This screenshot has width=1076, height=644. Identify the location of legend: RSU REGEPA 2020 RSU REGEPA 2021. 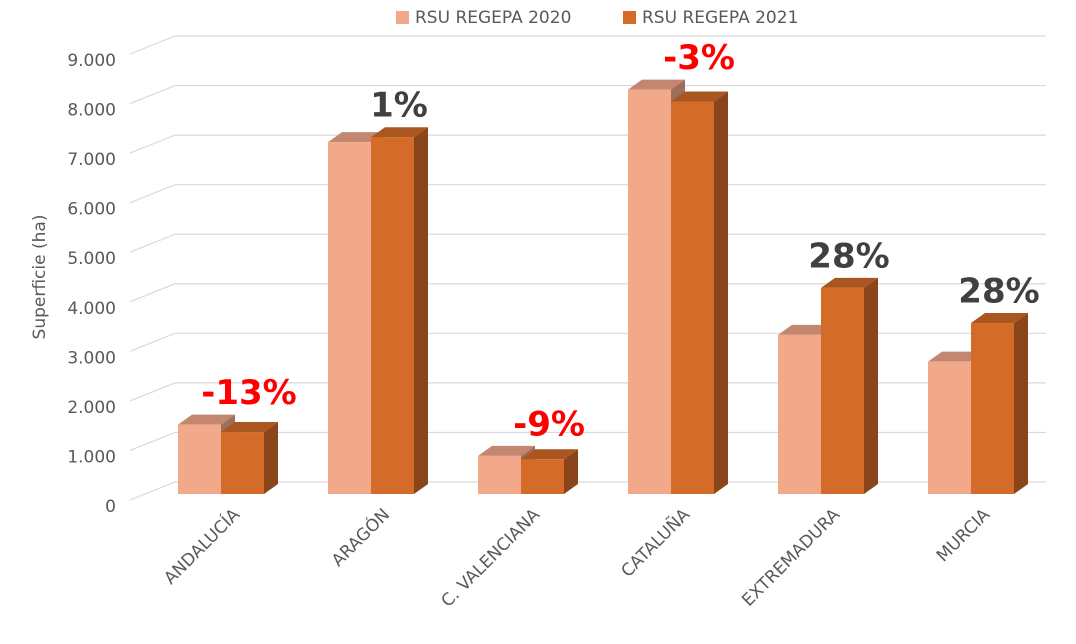
(597, 18).